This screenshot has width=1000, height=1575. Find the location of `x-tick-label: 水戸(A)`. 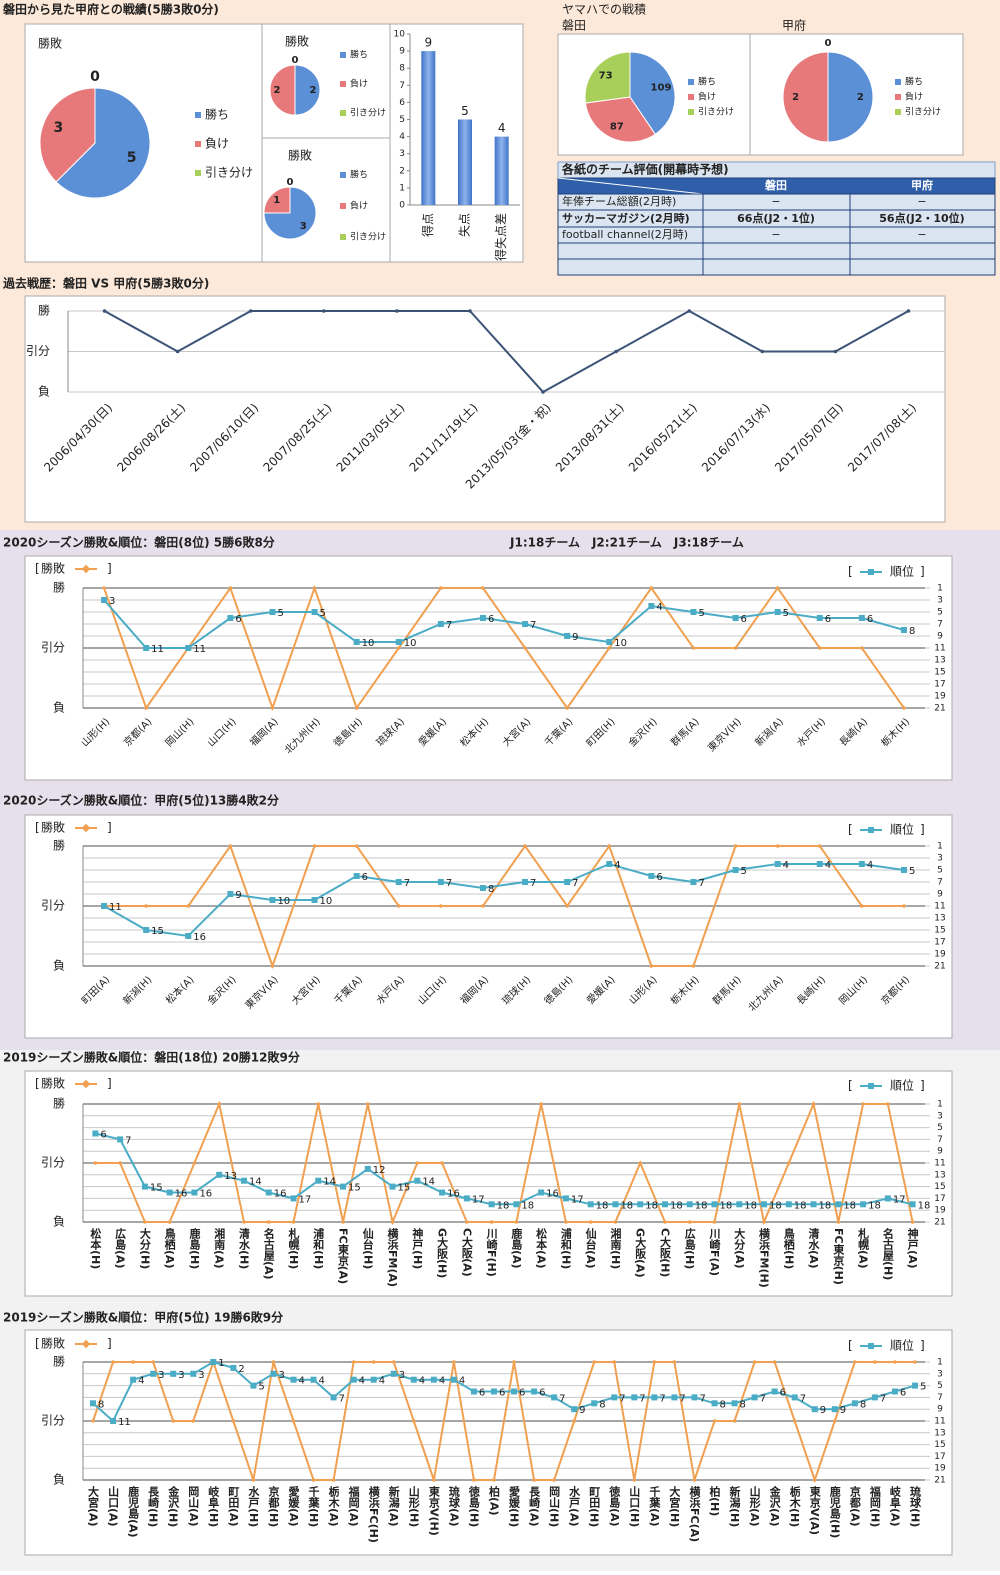

x-tick-label: 水戸(A) is located at coordinates (574, 1506).